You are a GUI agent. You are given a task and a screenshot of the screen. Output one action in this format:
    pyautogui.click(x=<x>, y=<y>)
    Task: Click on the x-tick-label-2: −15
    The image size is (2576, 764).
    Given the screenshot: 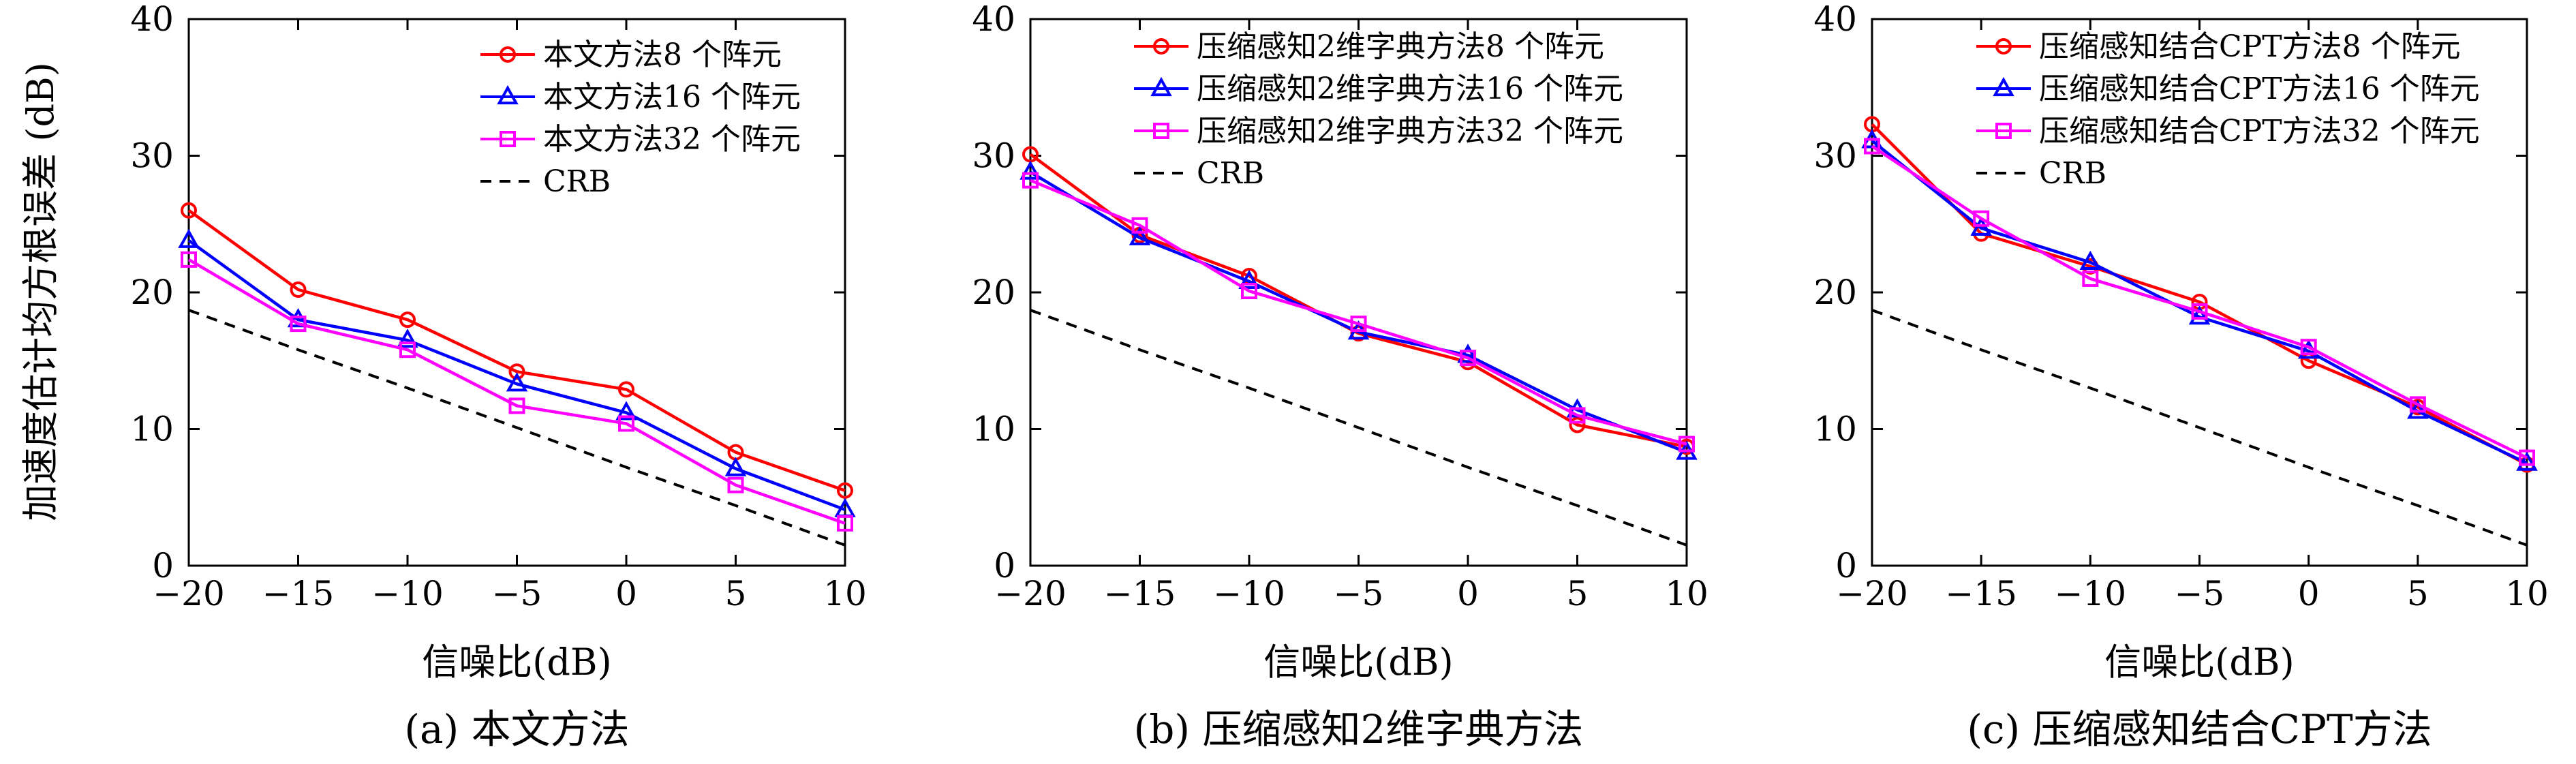 What is the action you would take?
    pyautogui.click(x=1140, y=593)
    